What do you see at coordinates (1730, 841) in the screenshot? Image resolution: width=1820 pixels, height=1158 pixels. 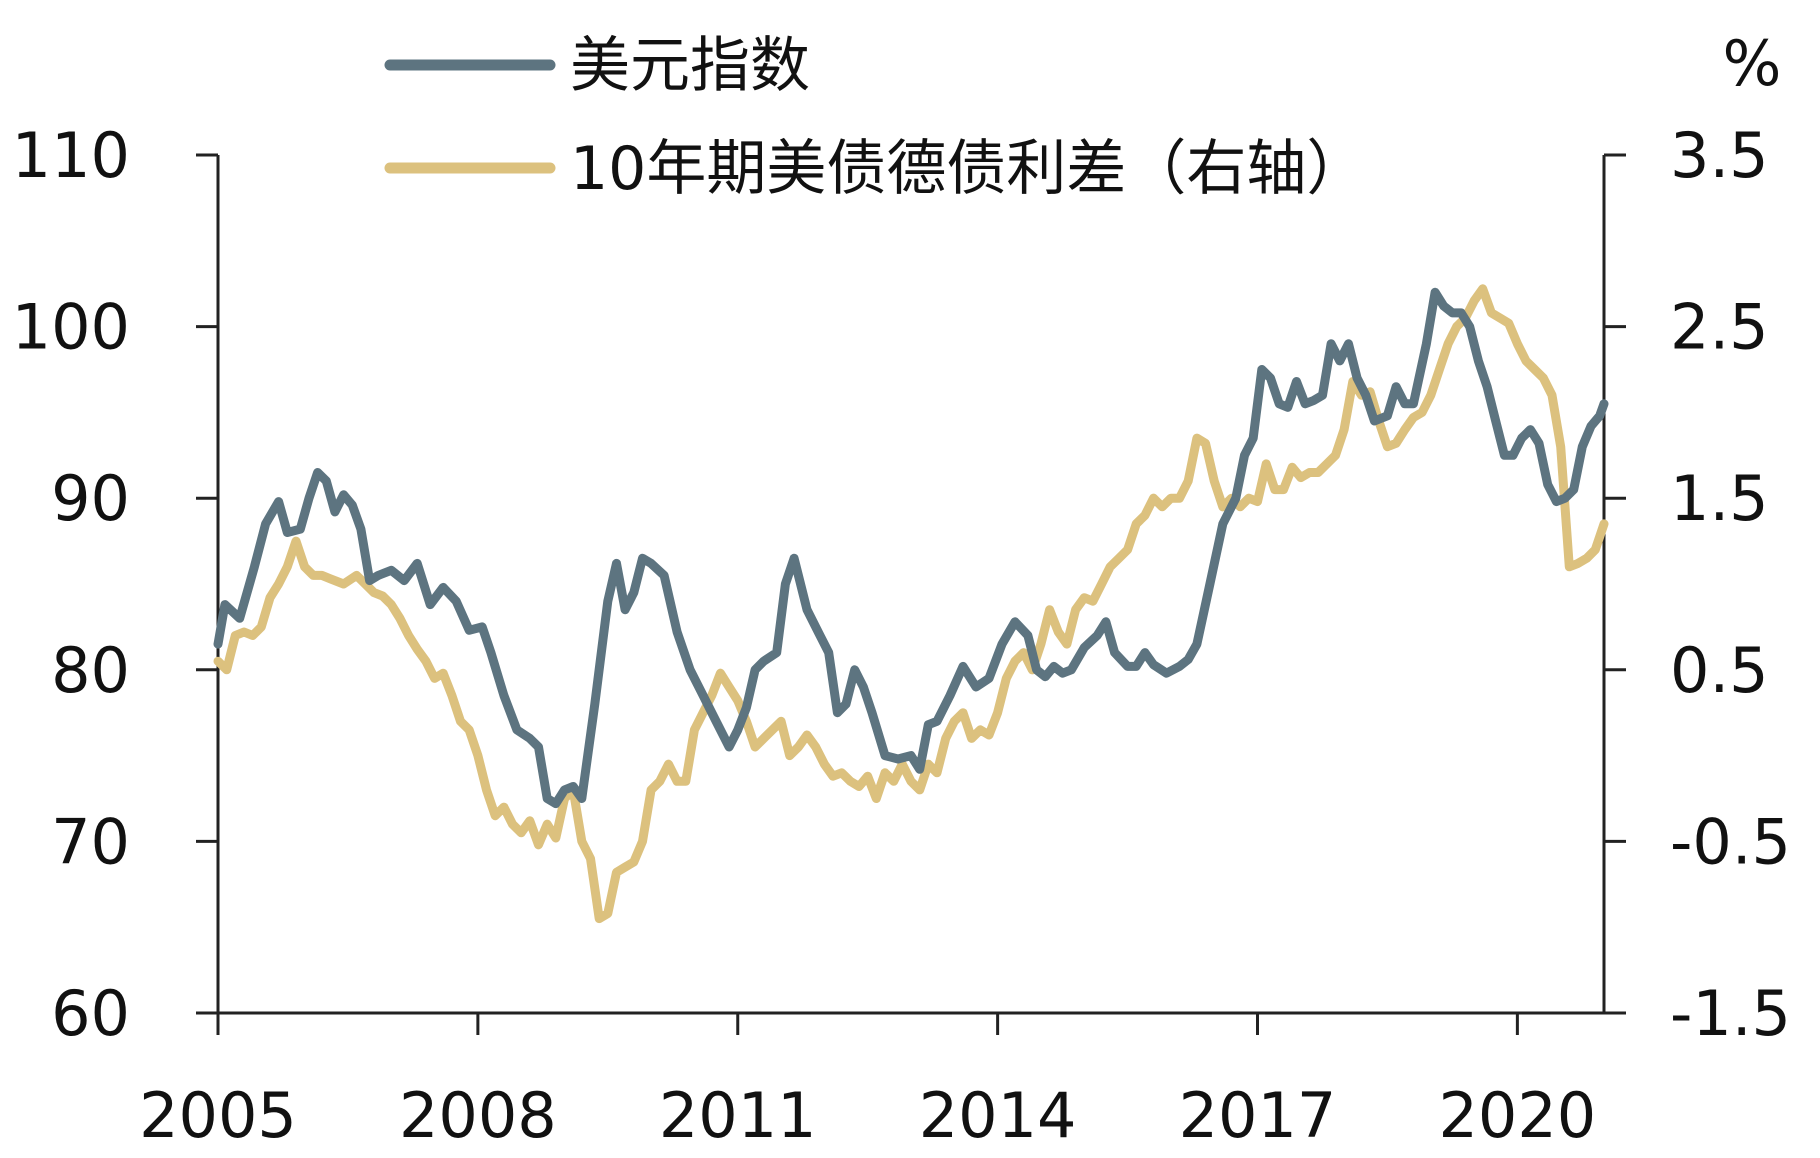 I see `right-axis-tick-label: -0.5` at bounding box center [1730, 841].